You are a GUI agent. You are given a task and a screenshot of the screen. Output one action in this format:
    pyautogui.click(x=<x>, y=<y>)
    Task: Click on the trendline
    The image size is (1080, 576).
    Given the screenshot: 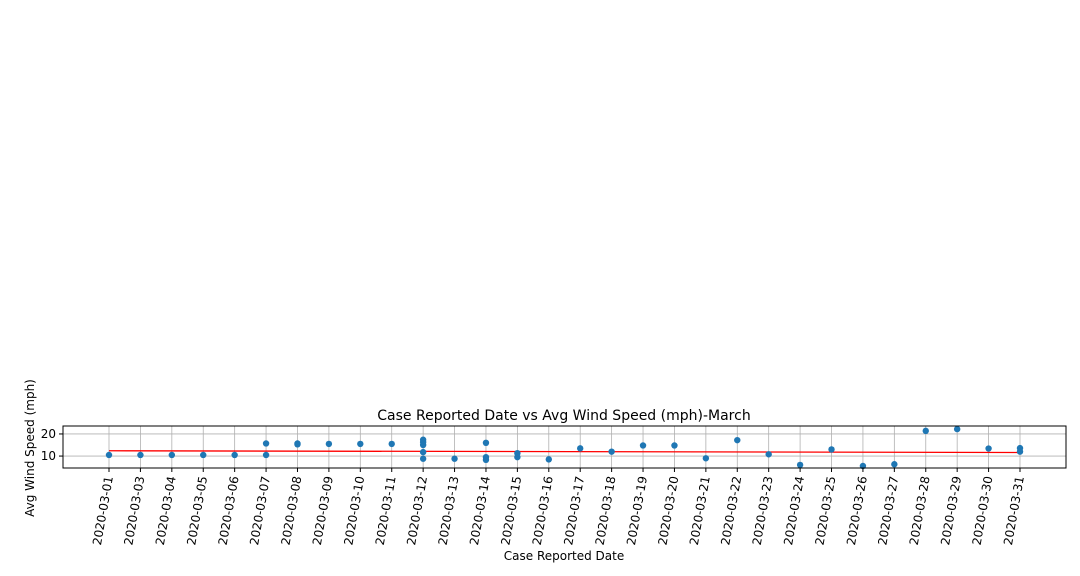 What is the action you would take?
    pyautogui.click(x=564, y=452)
    